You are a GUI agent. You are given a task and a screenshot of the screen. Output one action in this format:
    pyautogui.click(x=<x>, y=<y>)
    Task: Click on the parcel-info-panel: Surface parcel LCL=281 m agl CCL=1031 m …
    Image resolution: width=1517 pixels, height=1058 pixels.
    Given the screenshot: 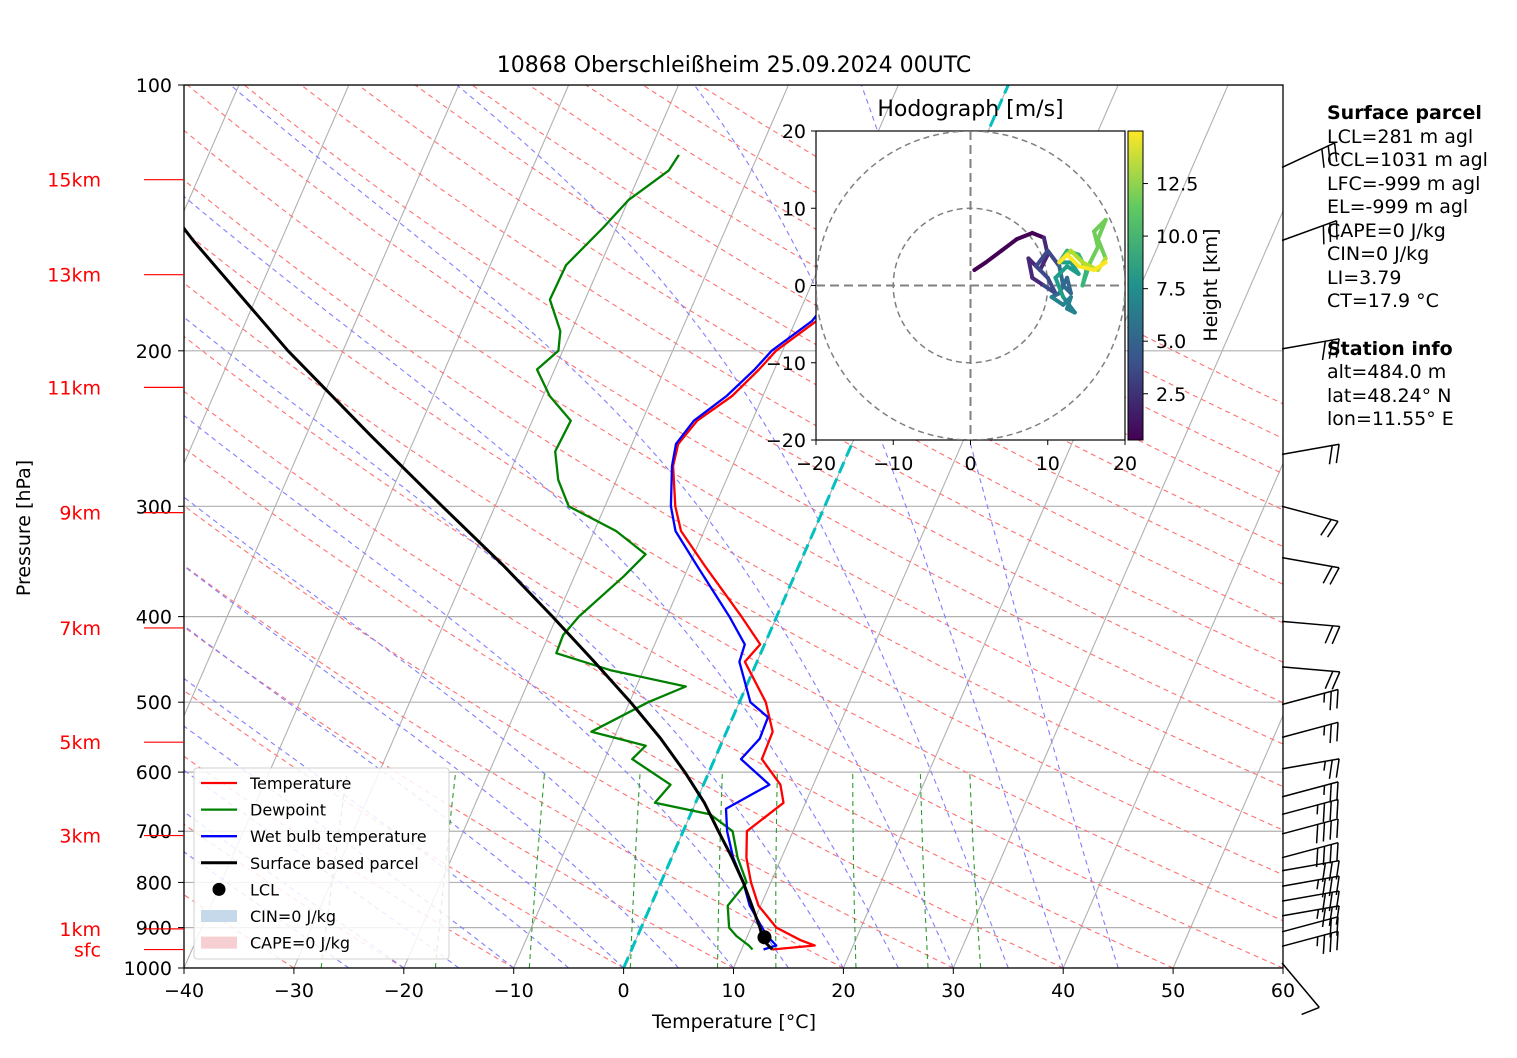 What is the action you would take?
    pyautogui.click(x=1407, y=267)
    